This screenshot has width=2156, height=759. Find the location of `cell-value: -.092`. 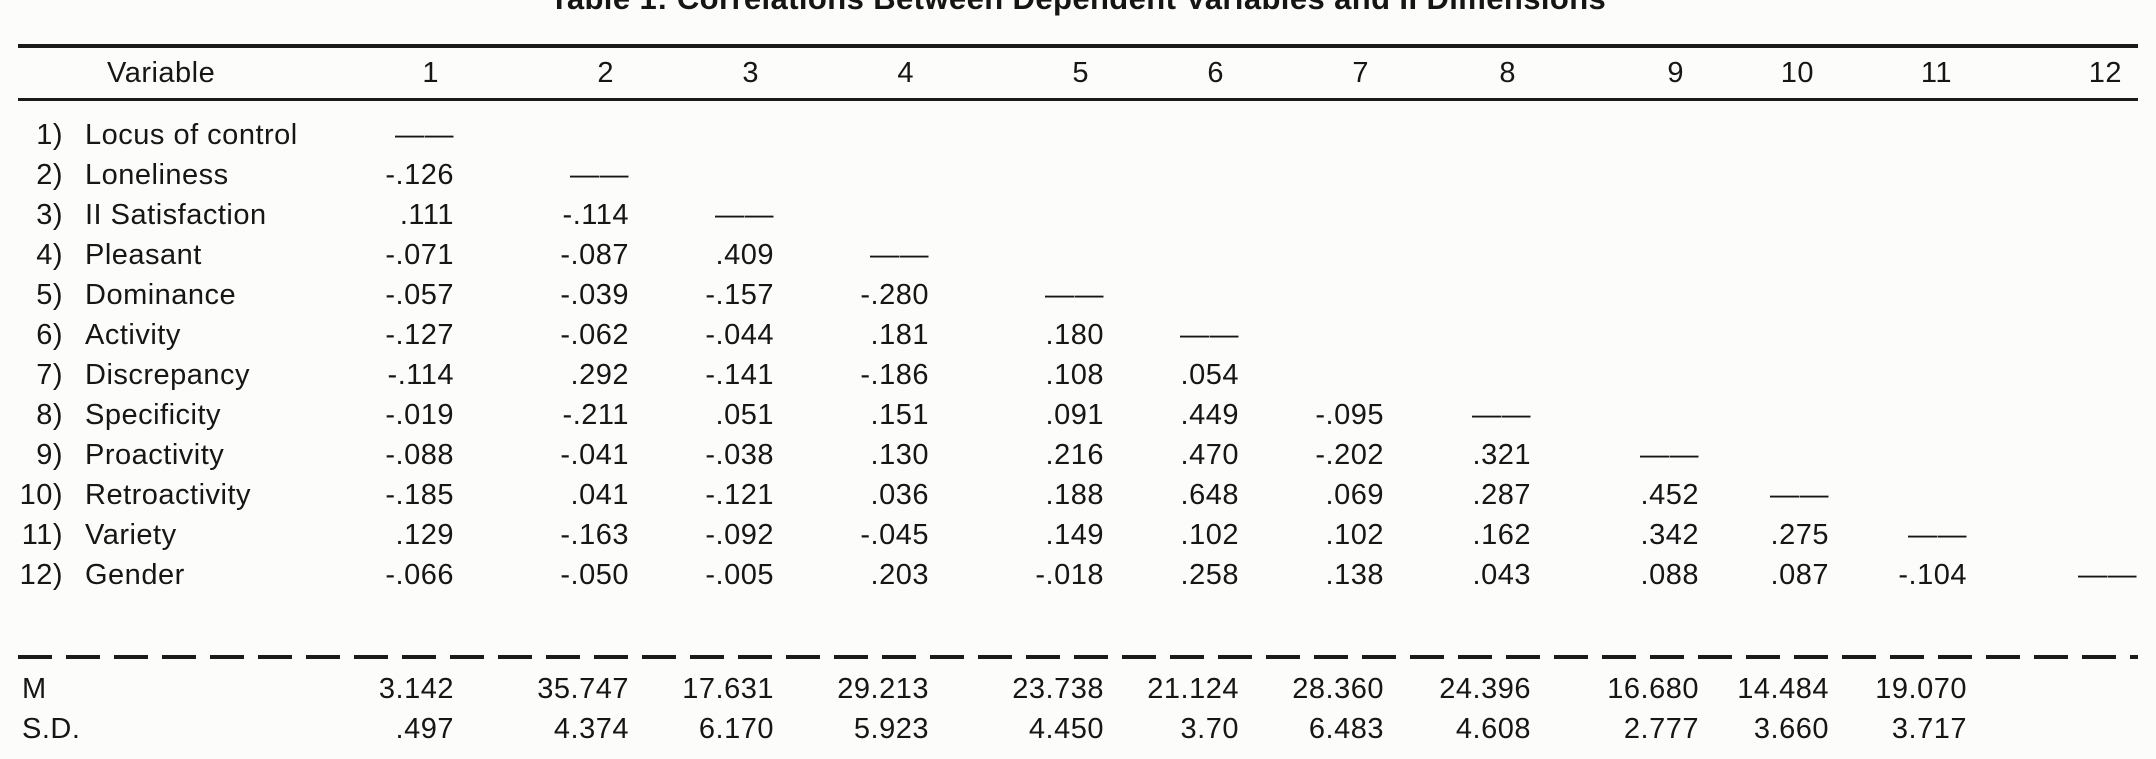

cell-value: -.092 is located at coordinates (739, 534).